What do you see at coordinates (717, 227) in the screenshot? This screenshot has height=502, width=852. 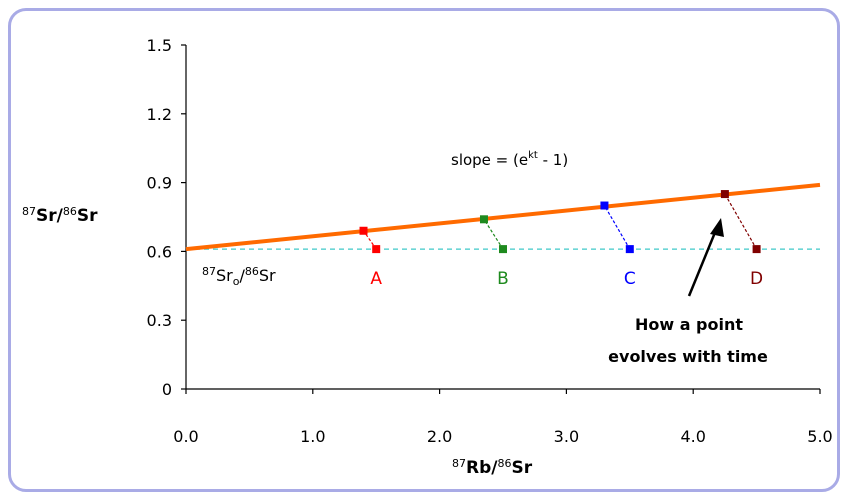 I see `annotation-arrowhead` at bounding box center [717, 227].